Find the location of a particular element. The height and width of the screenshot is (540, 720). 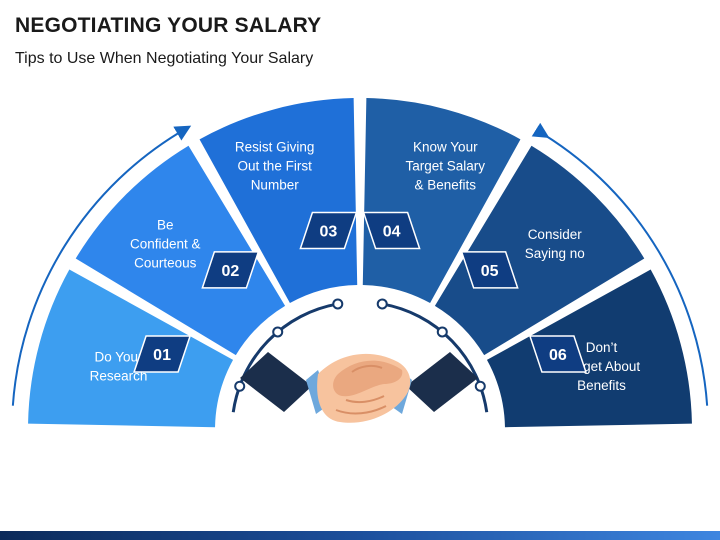

tip-number: 01 is located at coordinates (162, 355).